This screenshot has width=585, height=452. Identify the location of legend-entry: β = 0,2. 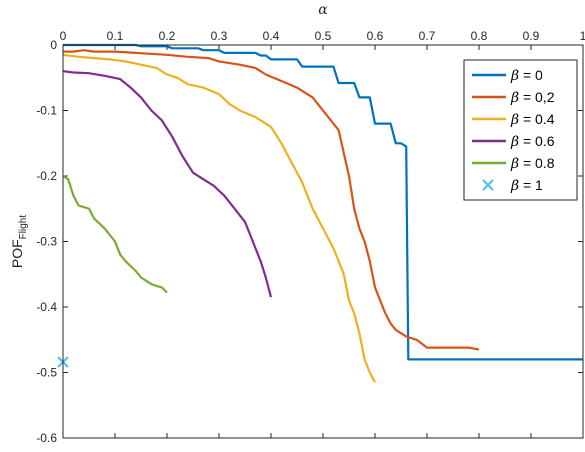
(513, 97).